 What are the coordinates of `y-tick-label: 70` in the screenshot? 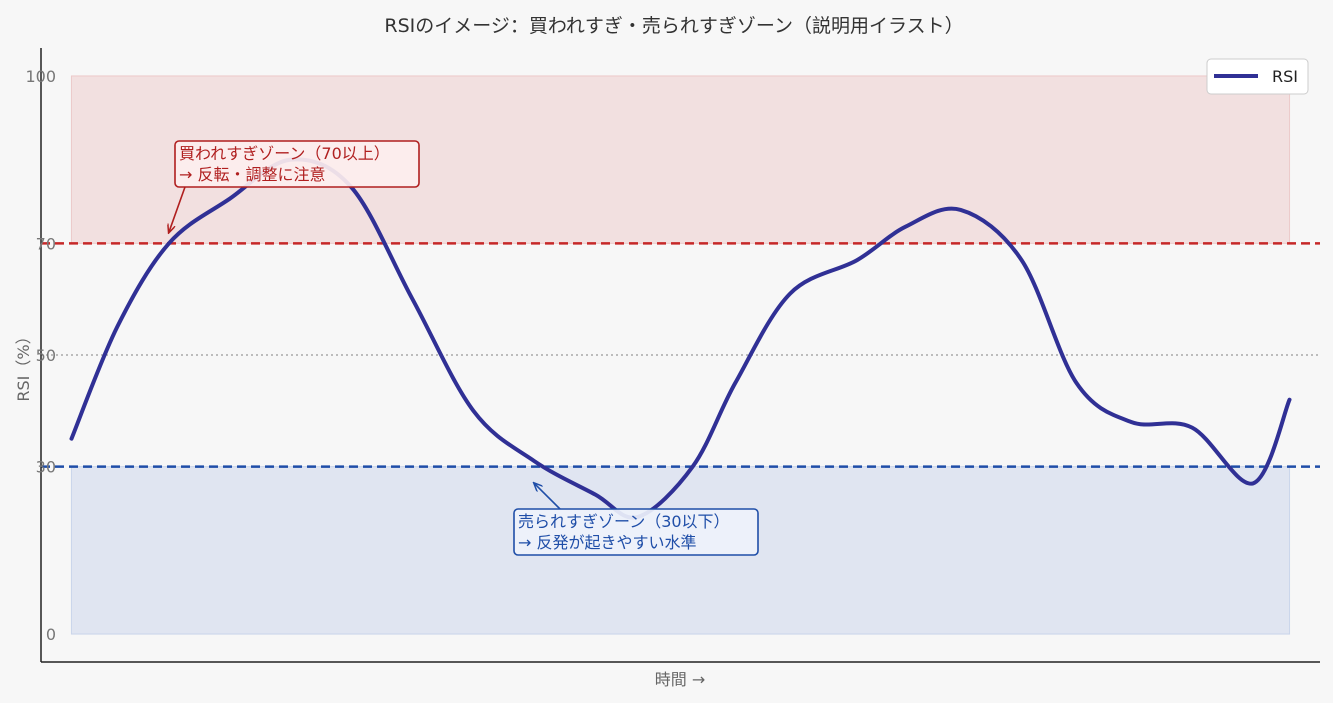 It's located at (46, 243).